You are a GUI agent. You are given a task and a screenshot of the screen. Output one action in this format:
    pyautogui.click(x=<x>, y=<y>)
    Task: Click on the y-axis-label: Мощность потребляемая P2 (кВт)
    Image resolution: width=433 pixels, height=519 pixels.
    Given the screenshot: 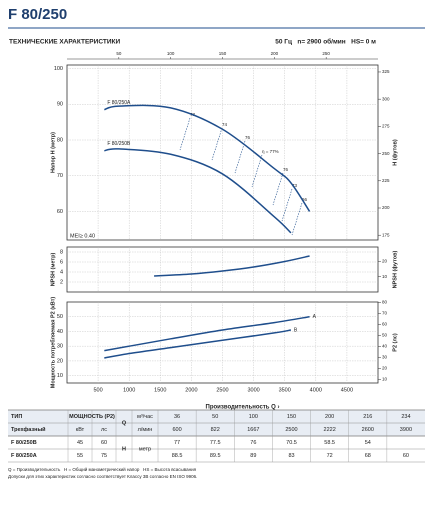 What is the action you would take?
    pyautogui.click(x=52, y=343)
    